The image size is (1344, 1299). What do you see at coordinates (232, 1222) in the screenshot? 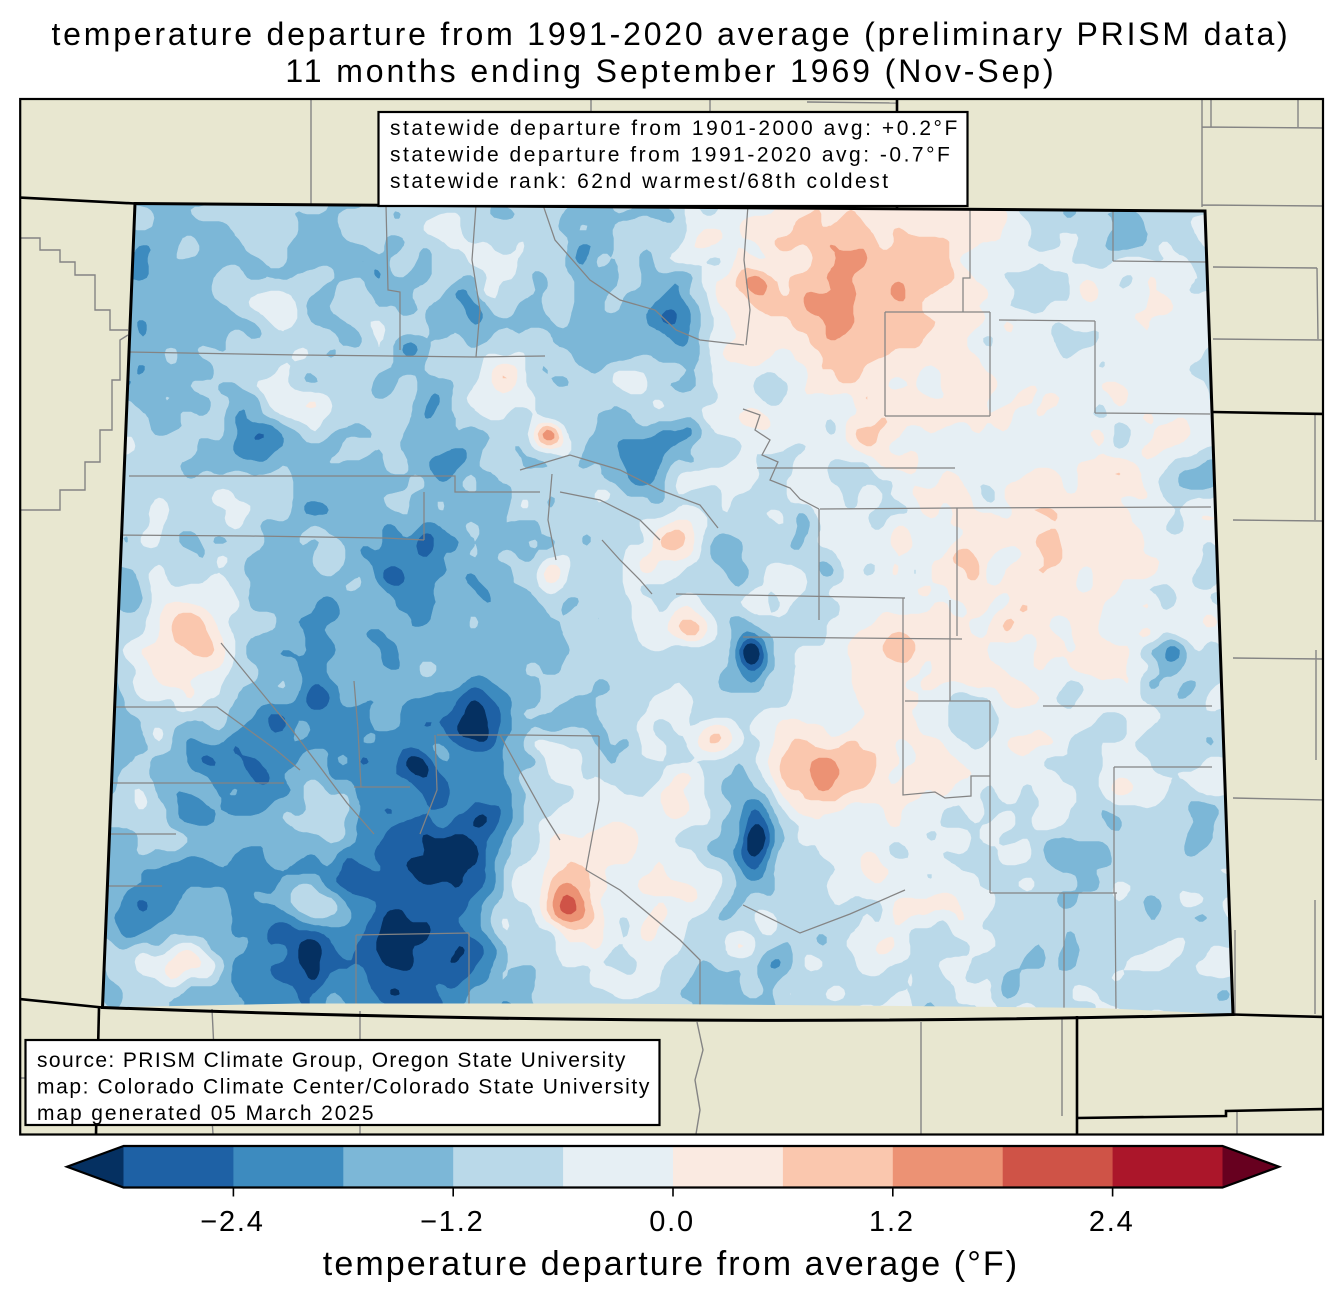
I see `svg-text: −2.4` at bounding box center [232, 1222].